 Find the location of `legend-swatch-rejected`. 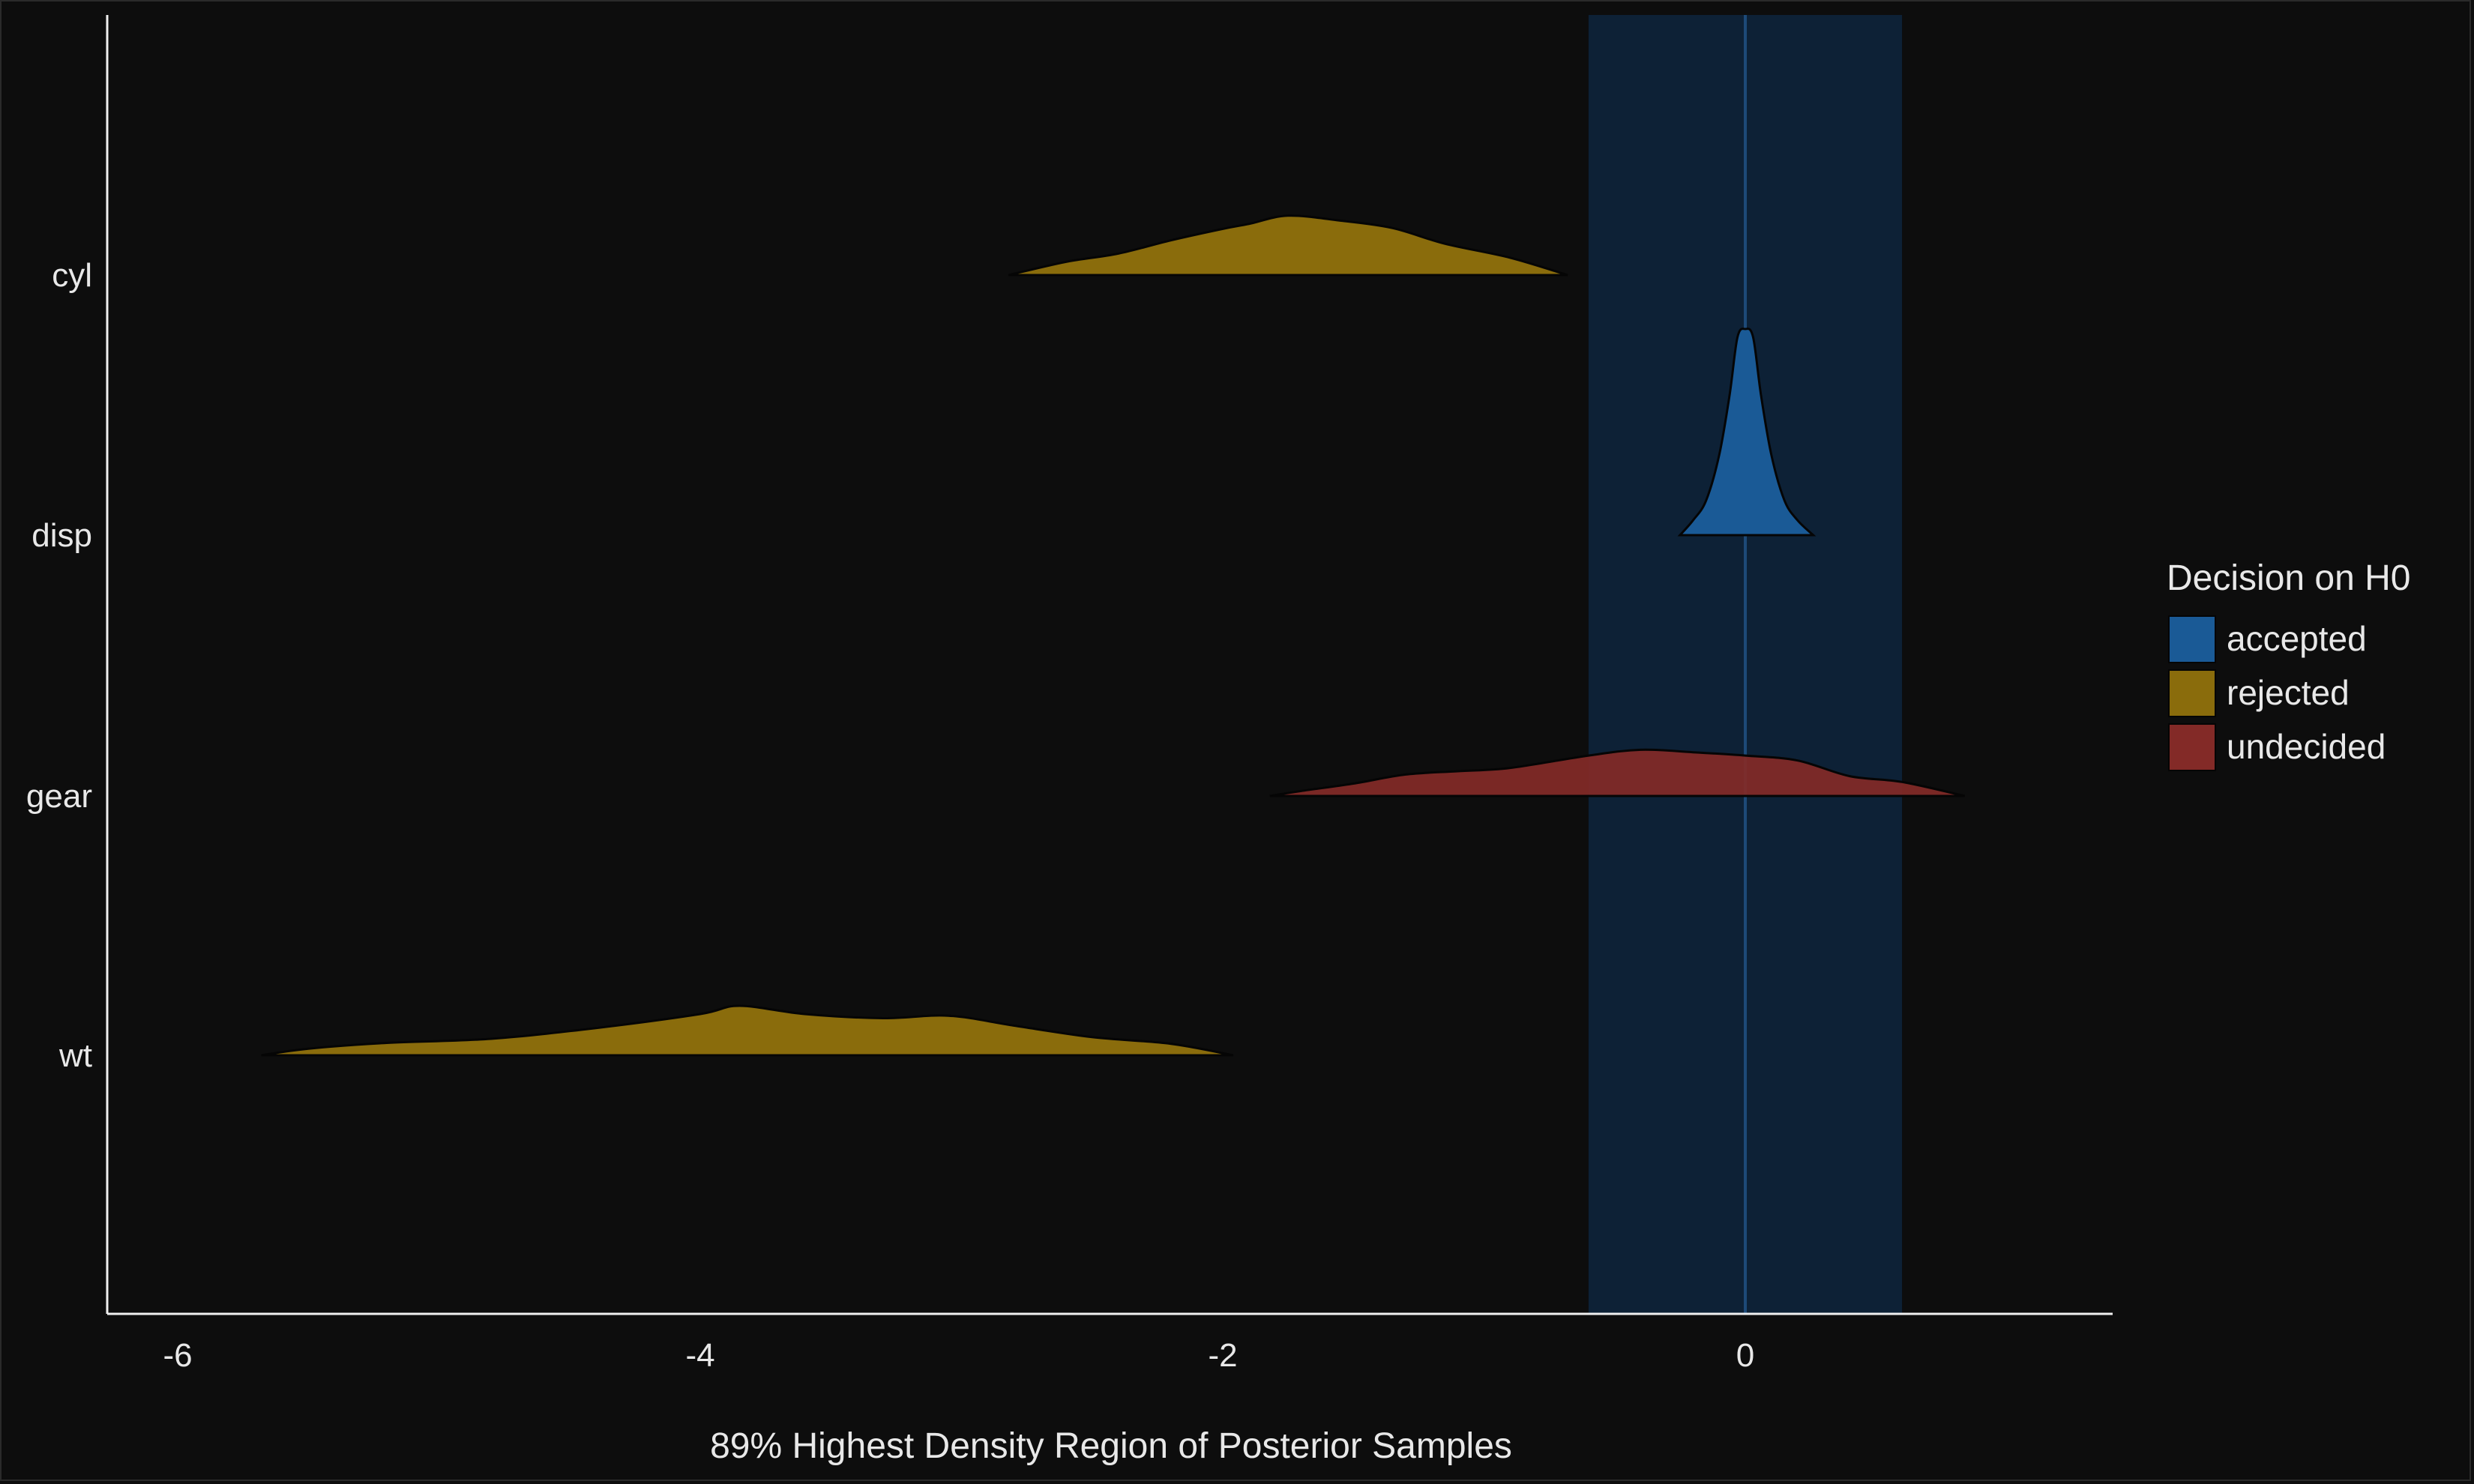

legend-swatch-rejected is located at coordinates (2192, 693).